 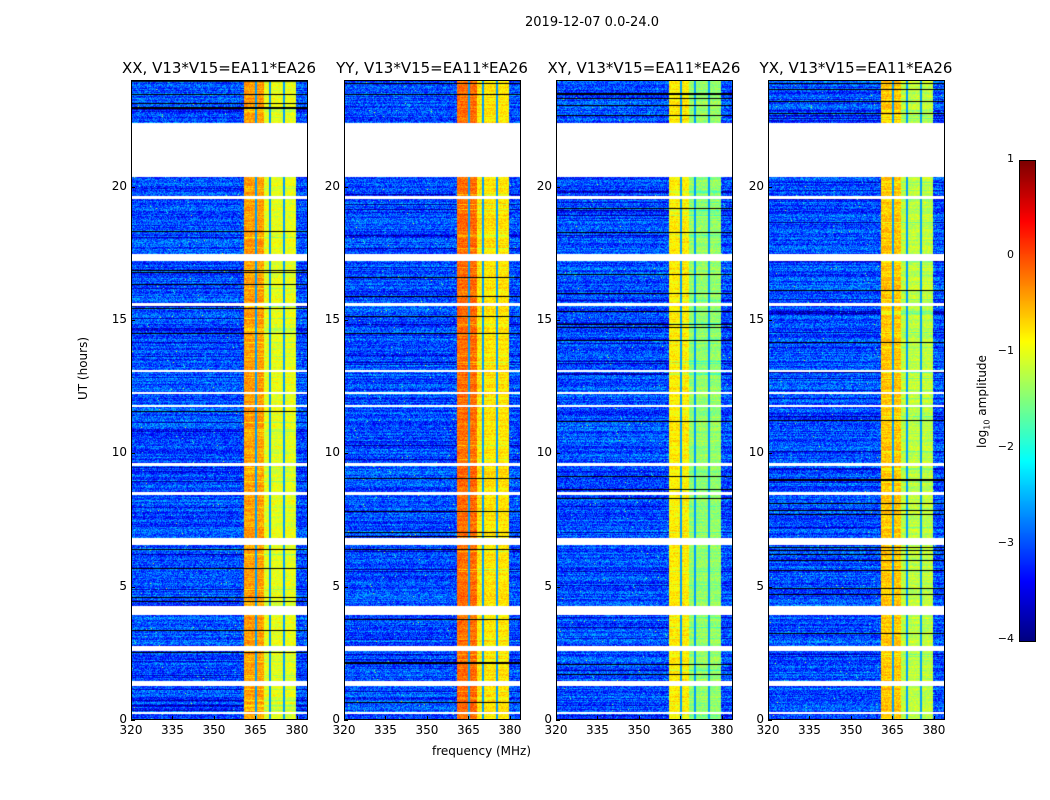 What do you see at coordinates (1005, 446) in the screenshot?
I see `colorbar-tick-label: −2` at bounding box center [1005, 446].